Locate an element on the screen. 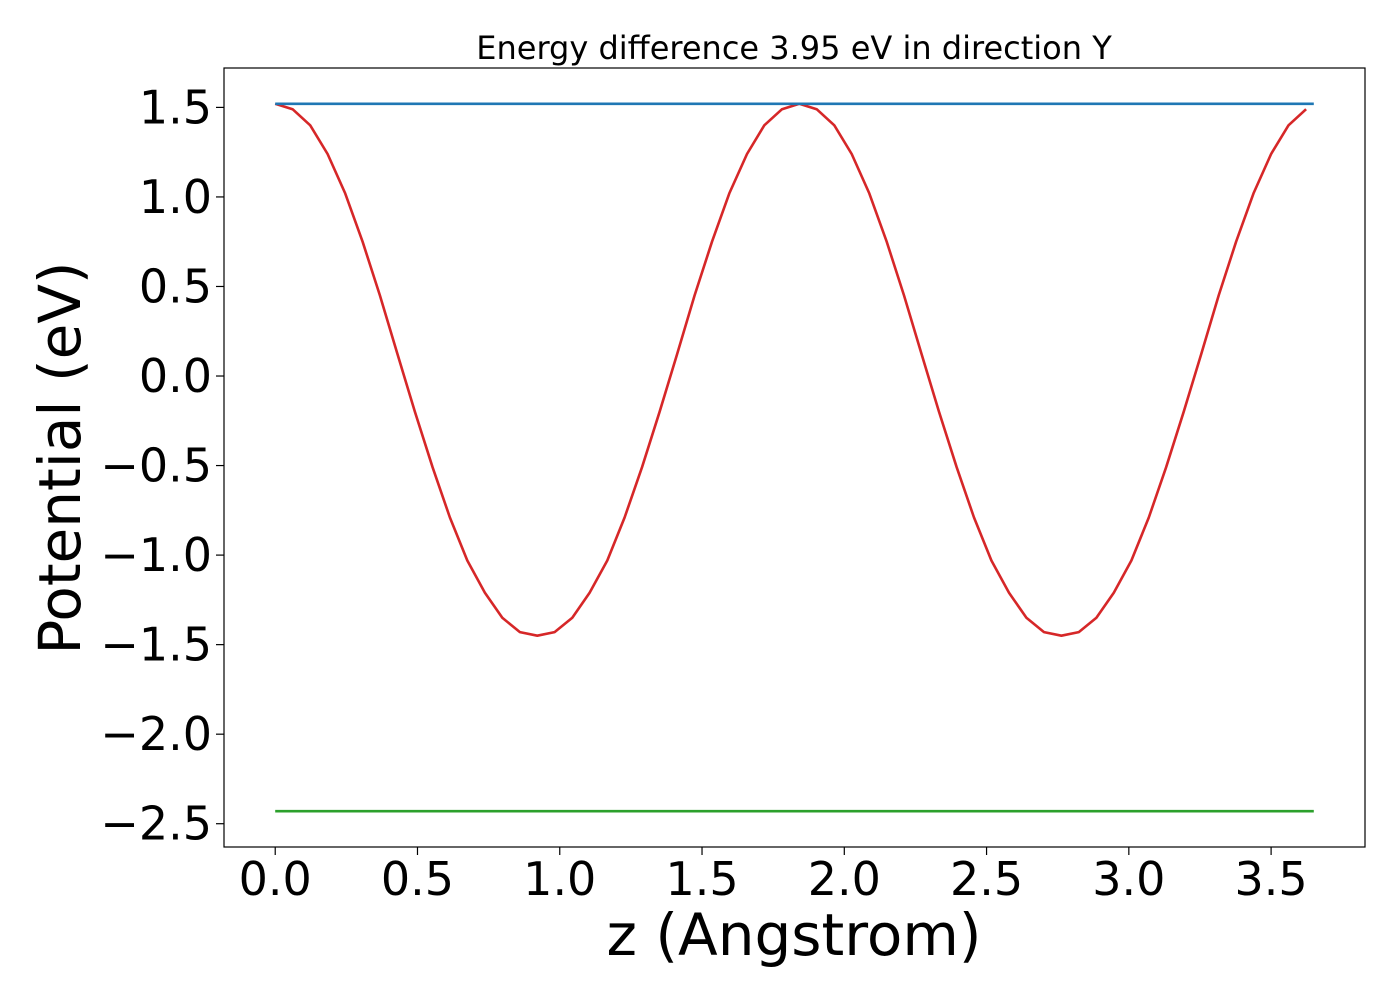  x-tick-label: 2.0 is located at coordinates (844, 879).